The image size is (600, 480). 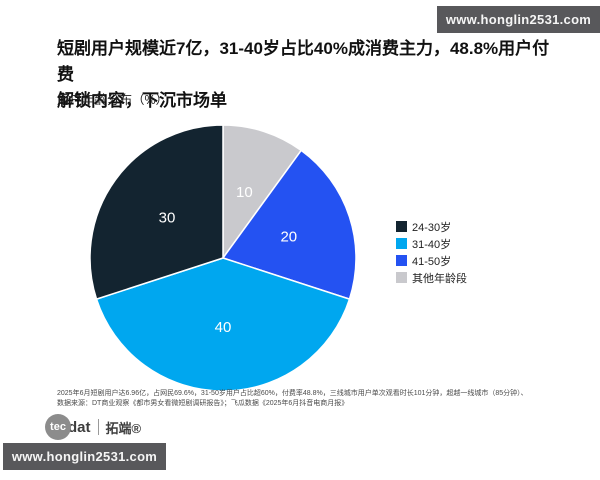 What do you see at coordinates (288, 237) in the screenshot?
I see `pie-slice-value-label: 20` at bounding box center [288, 237].